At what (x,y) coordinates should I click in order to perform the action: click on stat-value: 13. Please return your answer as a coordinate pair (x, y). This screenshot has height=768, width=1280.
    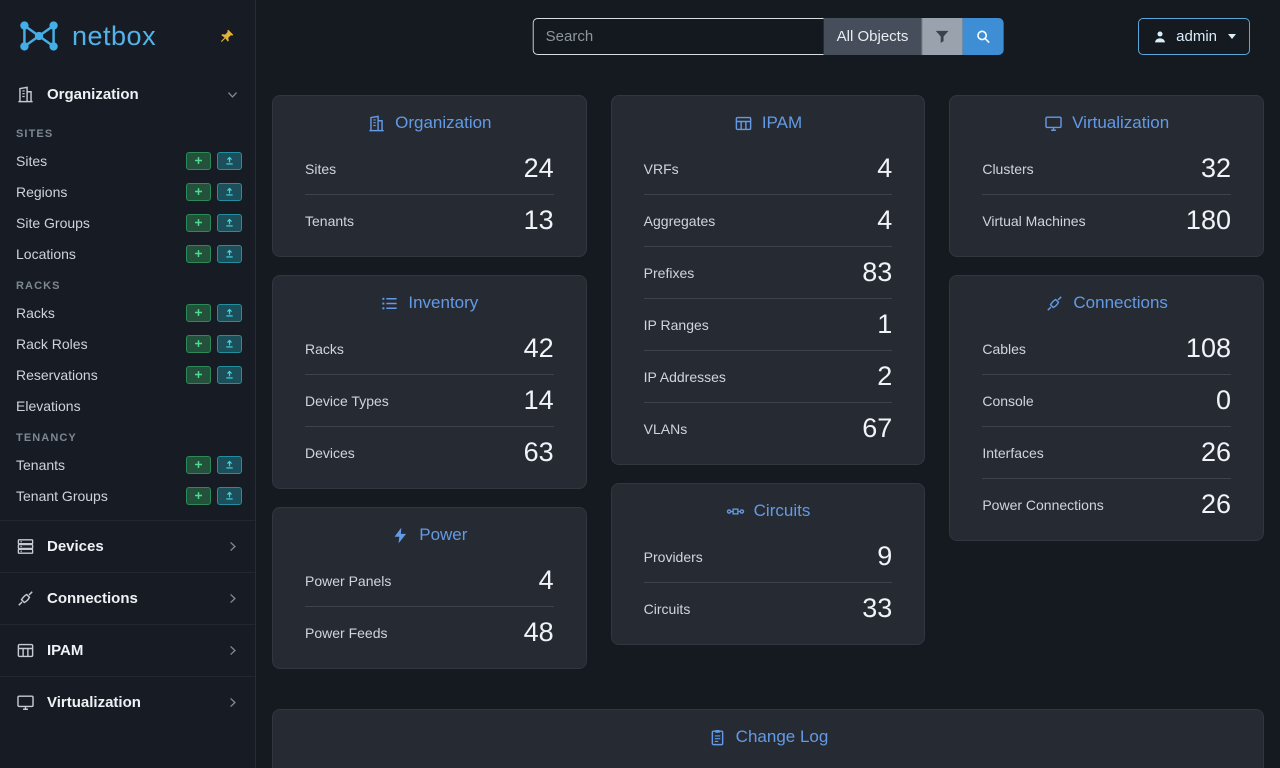
    Looking at the image, I should click on (538, 220).